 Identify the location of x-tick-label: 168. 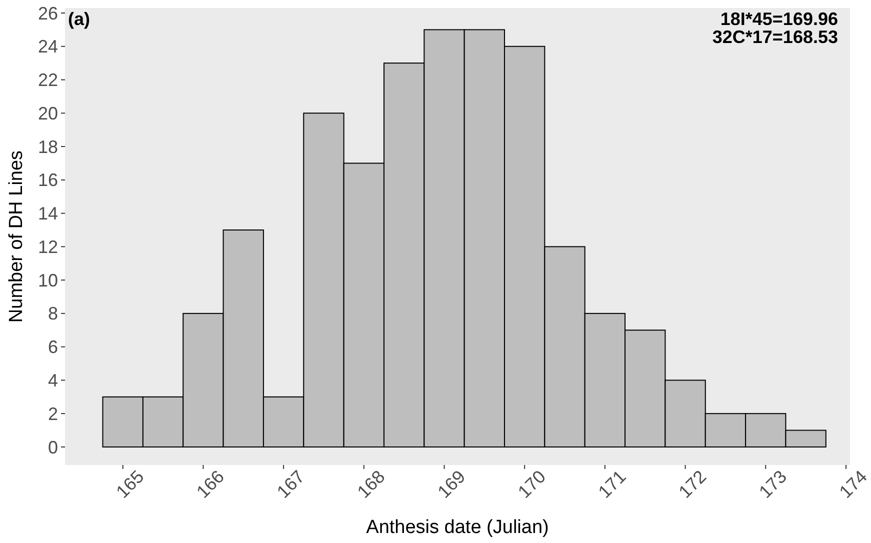
(371, 484).